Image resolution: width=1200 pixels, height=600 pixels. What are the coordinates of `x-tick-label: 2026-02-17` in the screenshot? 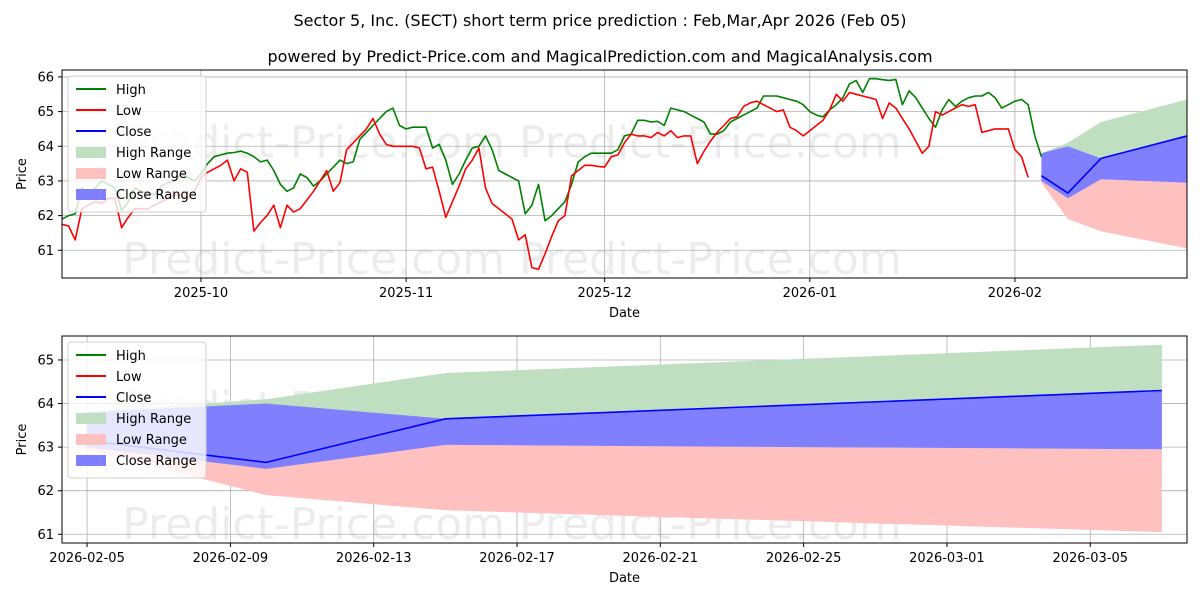 It's located at (517, 558).